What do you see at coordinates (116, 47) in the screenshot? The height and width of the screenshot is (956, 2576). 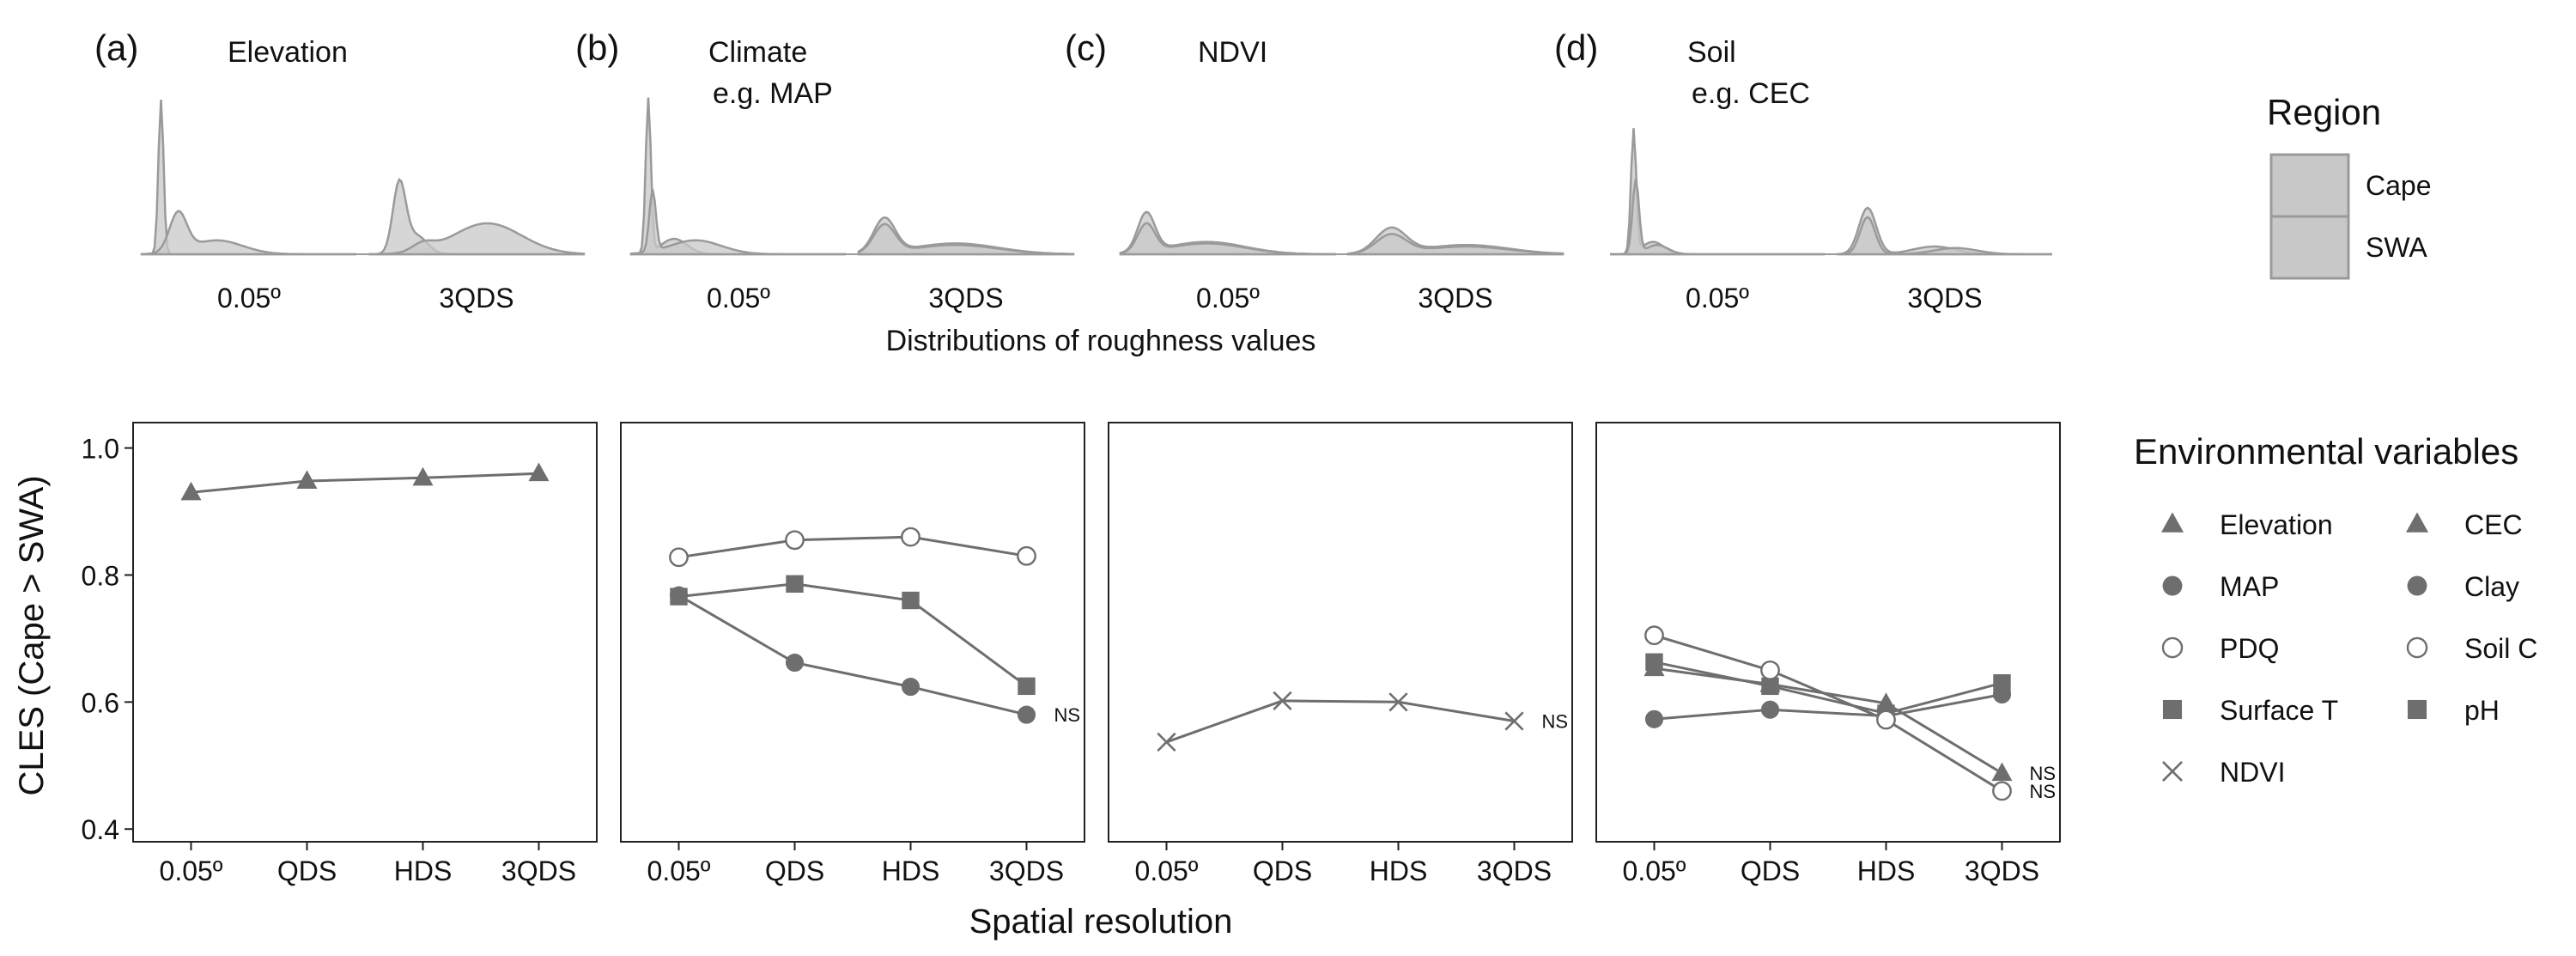 I see `panel-letter: (a)` at bounding box center [116, 47].